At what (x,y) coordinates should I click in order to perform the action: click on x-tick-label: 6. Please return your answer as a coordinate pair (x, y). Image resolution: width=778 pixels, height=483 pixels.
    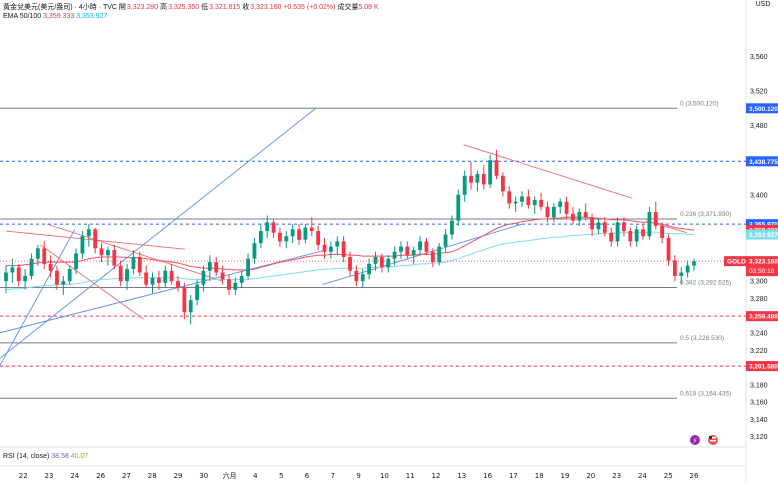
    Looking at the image, I should click on (307, 476).